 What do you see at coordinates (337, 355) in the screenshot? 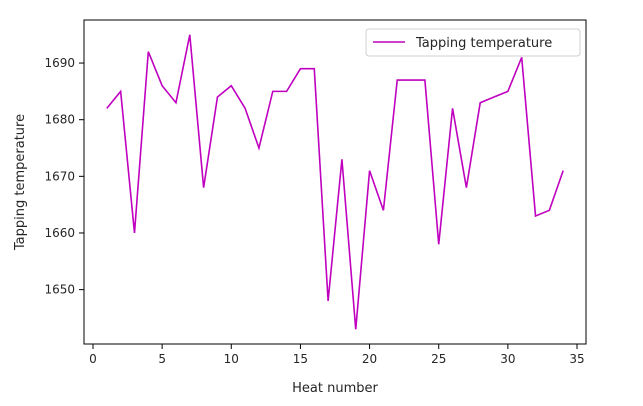
I see `x-axis: 0 5 10 15 20 25 30 35` at bounding box center [337, 355].